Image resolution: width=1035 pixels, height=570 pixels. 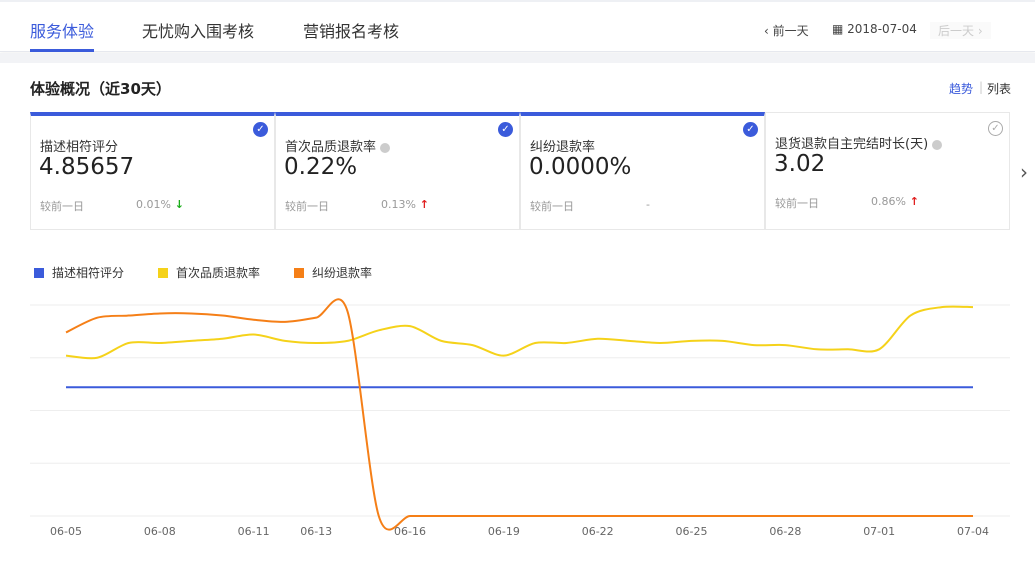 I want to click on metric-value: 3.02, so click(x=800, y=164).